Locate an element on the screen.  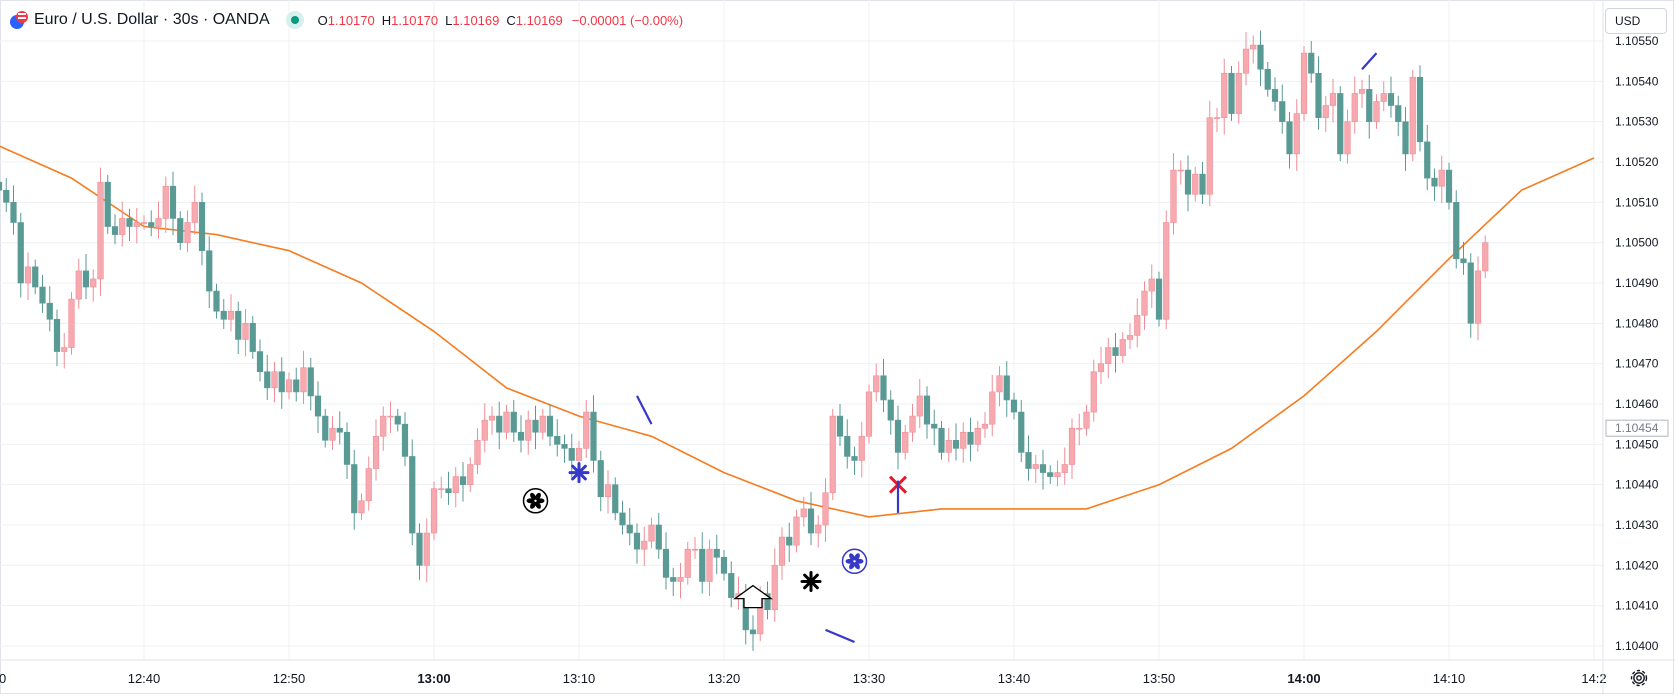
time-tick-label: 13:20 is located at coordinates (724, 678).